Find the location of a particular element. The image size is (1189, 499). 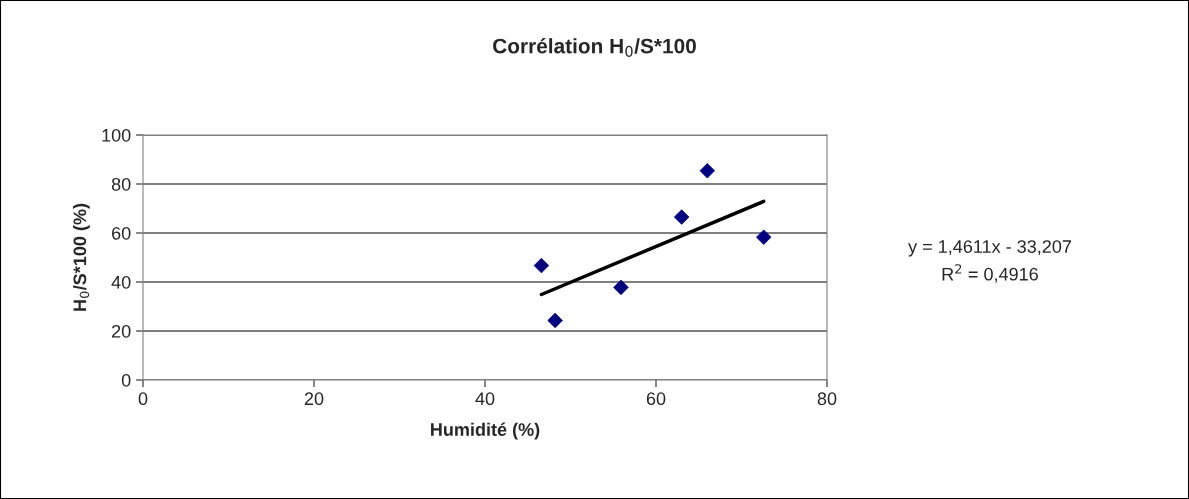

x-tick-label: 80 is located at coordinates (827, 399).